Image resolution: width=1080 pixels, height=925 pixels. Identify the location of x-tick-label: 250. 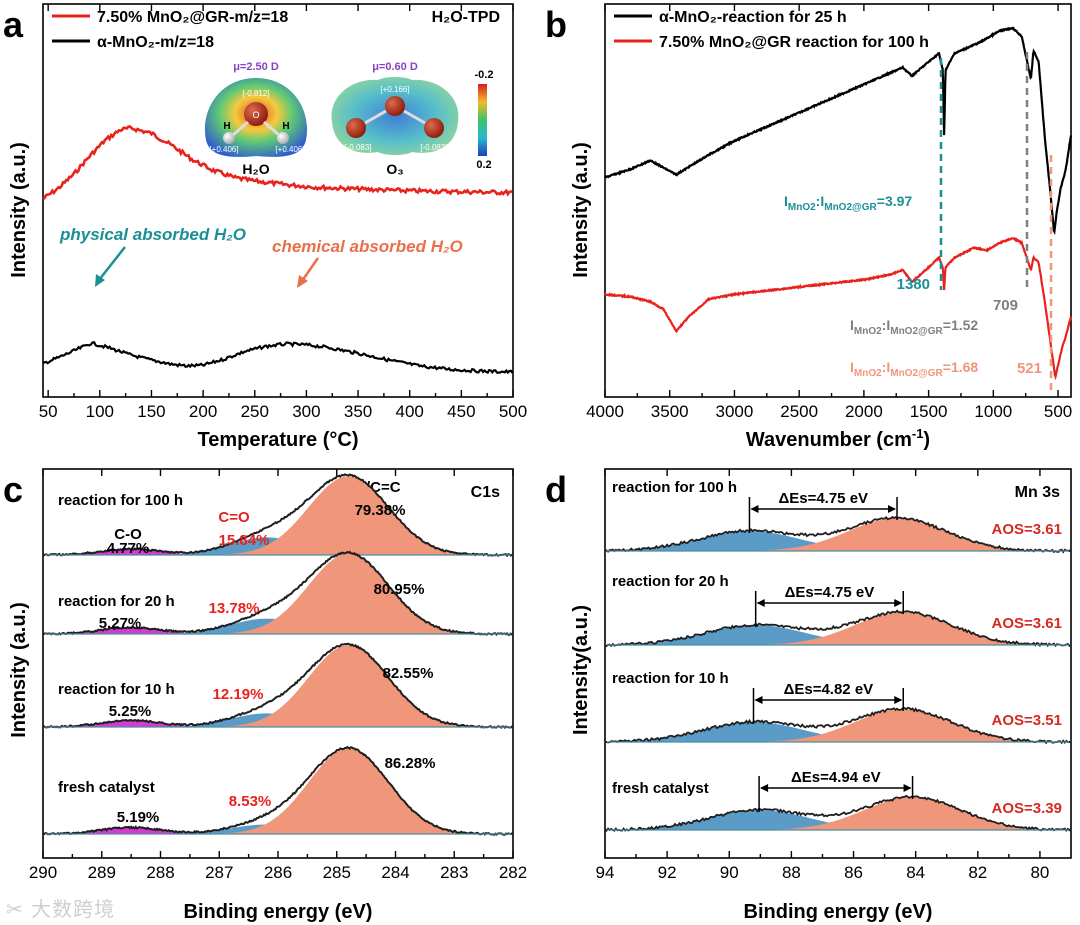
(255, 411).